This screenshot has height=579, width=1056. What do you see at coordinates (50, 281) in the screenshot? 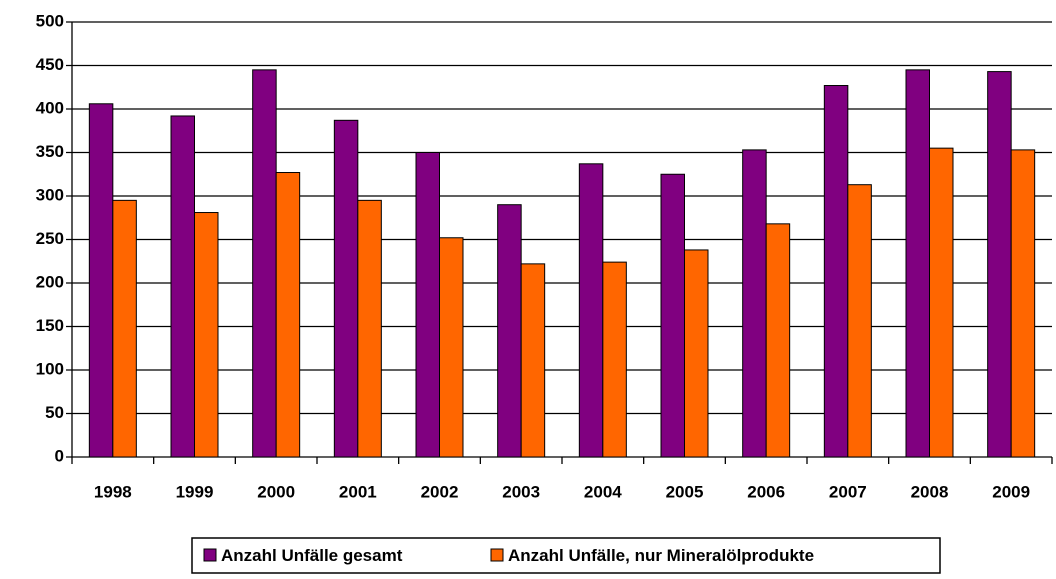
I see `y-tick-label: 200` at bounding box center [50, 281].